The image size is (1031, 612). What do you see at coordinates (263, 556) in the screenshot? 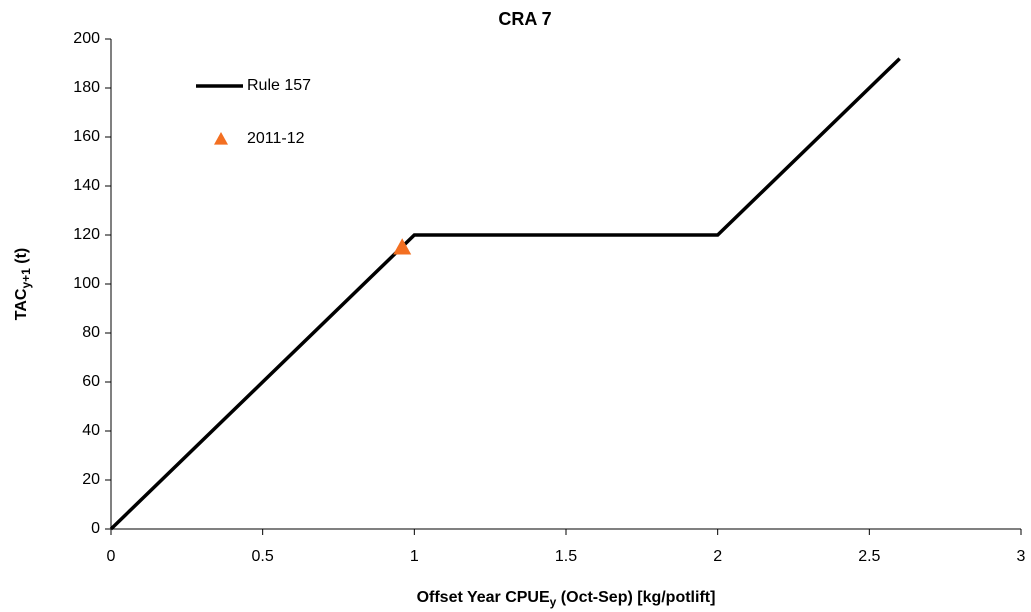
I see `x-tick-label: 0.5` at bounding box center [263, 556].